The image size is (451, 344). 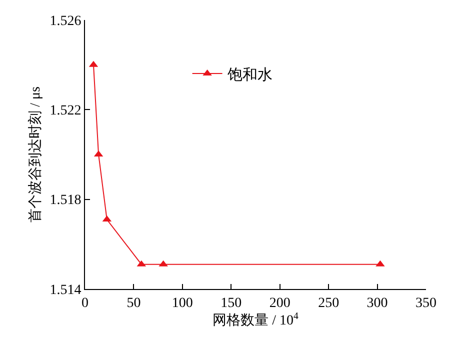 I want to click on y-axis-title: 首个波谷到达时刻 / μs, so click(x=35, y=154).